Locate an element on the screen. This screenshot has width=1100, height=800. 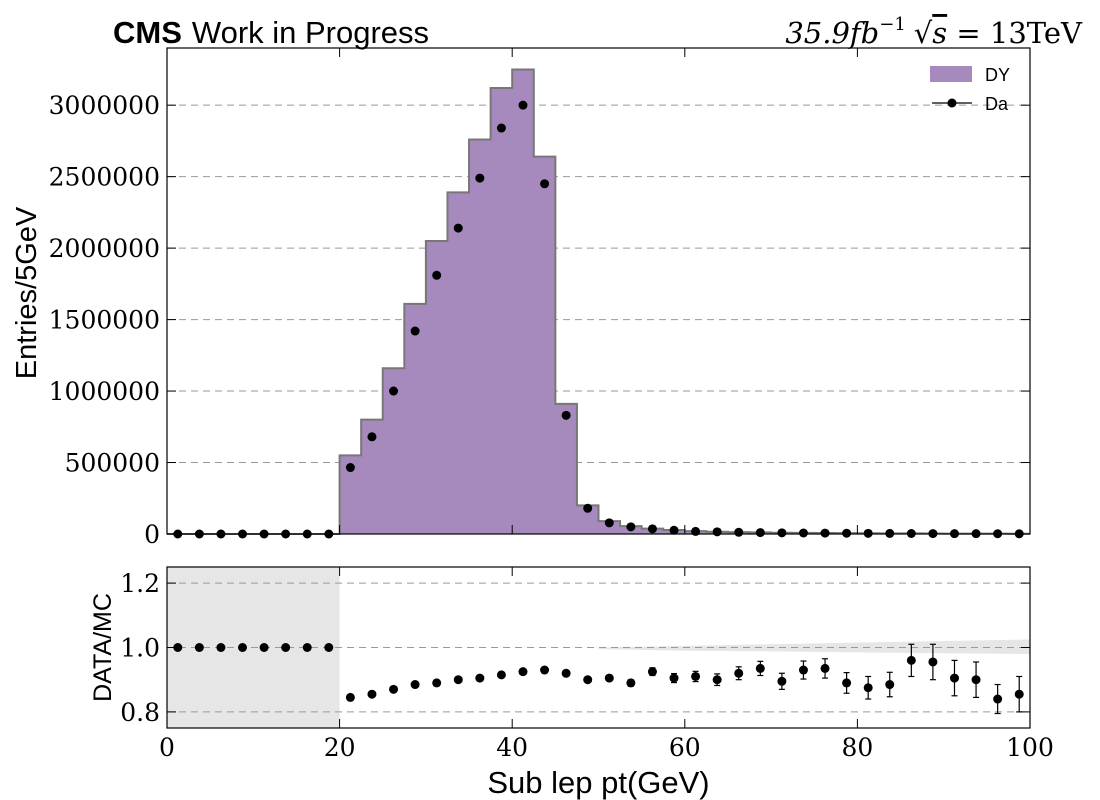
x-tick-label: 20 is located at coordinates (340, 747).